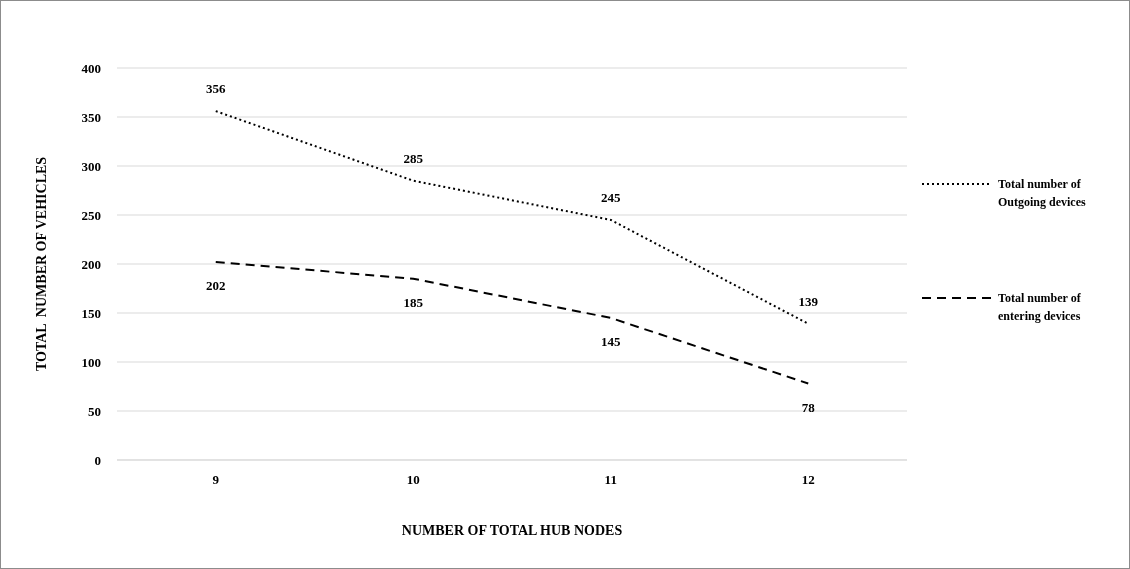  What do you see at coordinates (216, 479) in the screenshot?
I see `x-tick-label: 9` at bounding box center [216, 479].